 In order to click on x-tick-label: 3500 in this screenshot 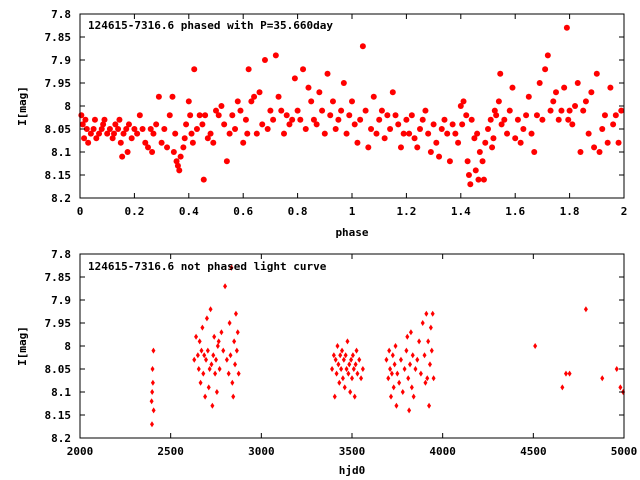, I will do `click(352, 451)`.